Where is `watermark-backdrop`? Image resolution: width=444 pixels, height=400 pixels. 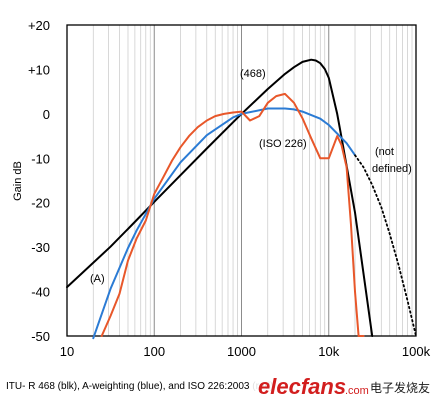
watermark-backdrop is located at coordinates (347, 386).